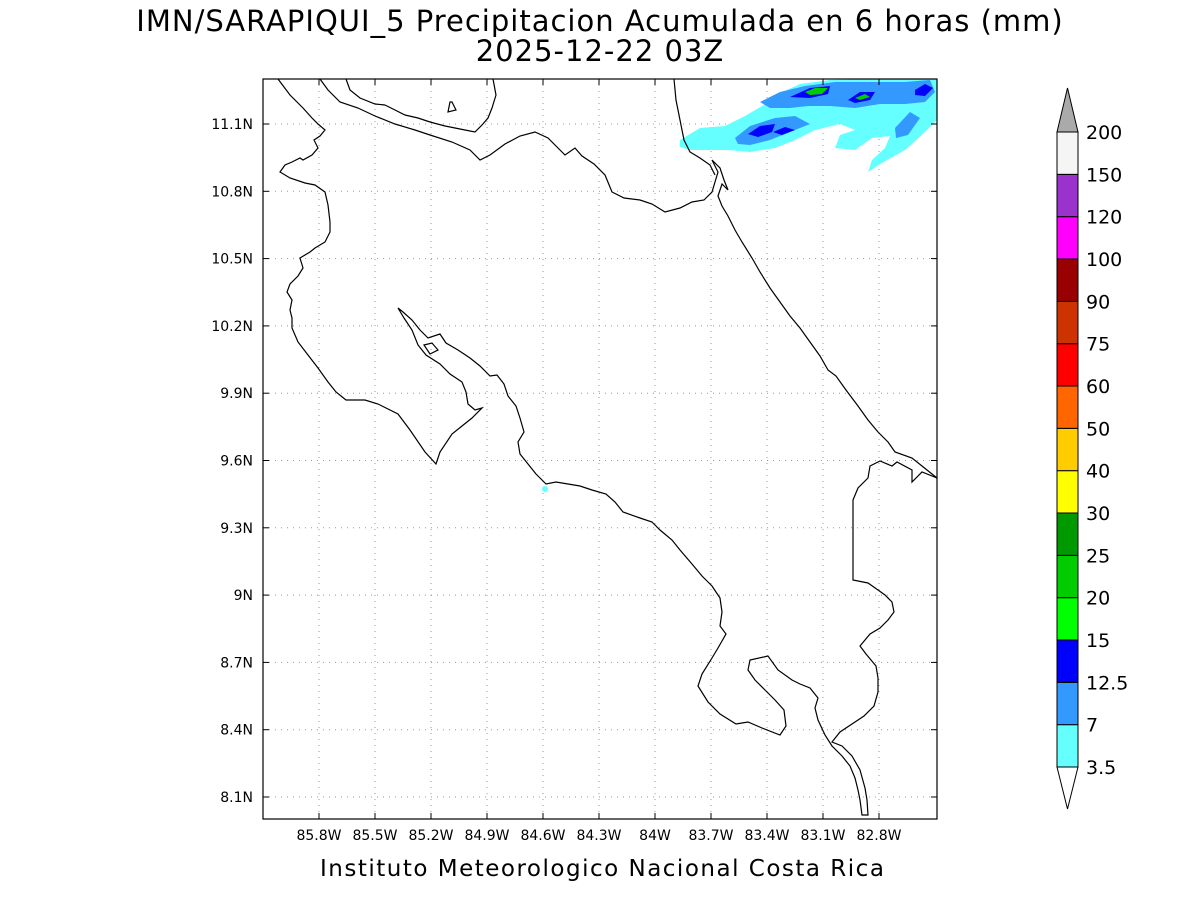  Describe the element at coordinates (1098, 556) in the screenshot. I see `colorbar-label: 25` at that location.